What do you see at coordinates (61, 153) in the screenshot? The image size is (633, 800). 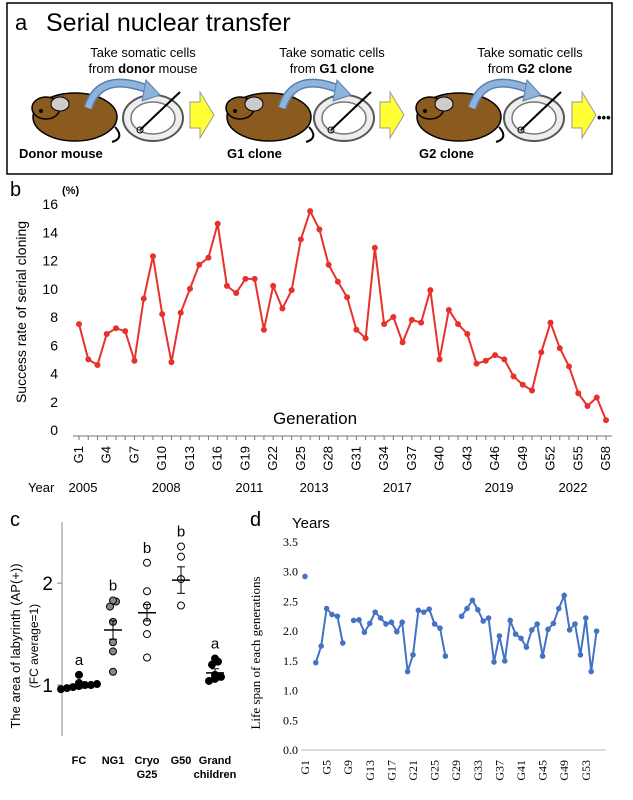 I see `step-subject: Donor mouse` at bounding box center [61, 153].